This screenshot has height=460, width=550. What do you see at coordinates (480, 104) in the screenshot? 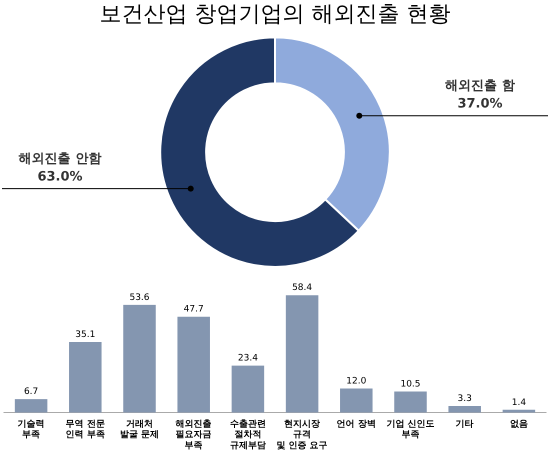
I see `data-label: 37.0%` at bounding box center [480, 104].